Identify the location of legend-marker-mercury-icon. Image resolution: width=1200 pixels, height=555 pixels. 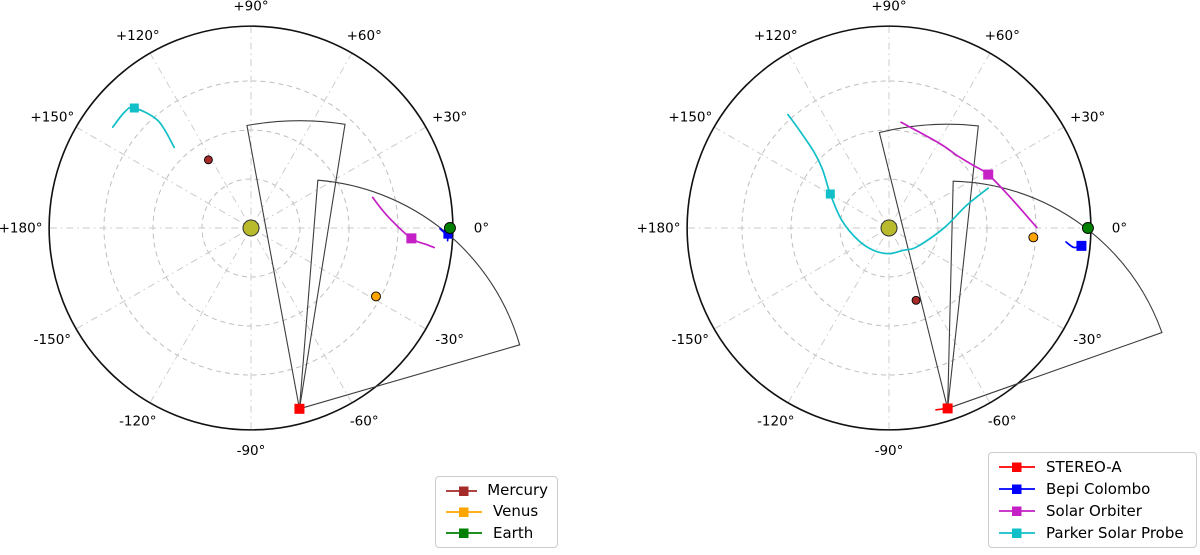
(462, 491).